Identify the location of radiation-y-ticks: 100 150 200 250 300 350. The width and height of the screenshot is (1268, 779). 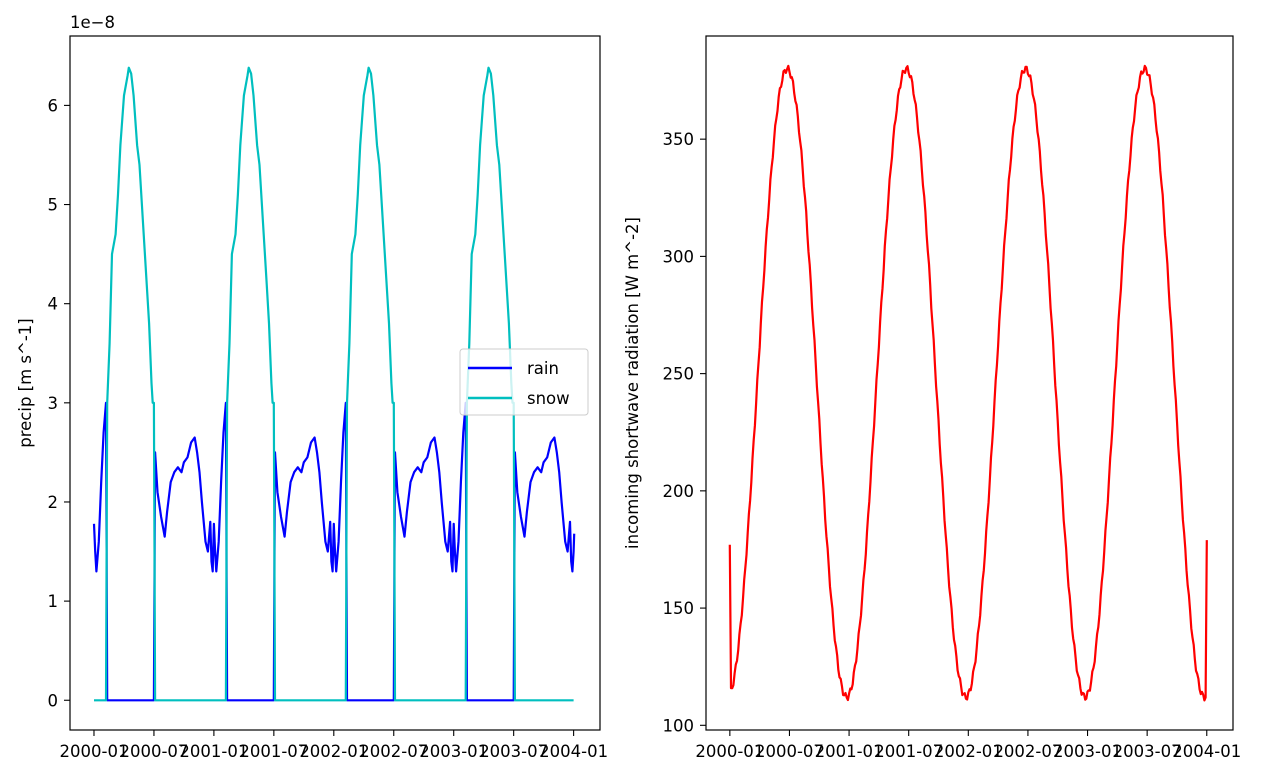
(684, 432).